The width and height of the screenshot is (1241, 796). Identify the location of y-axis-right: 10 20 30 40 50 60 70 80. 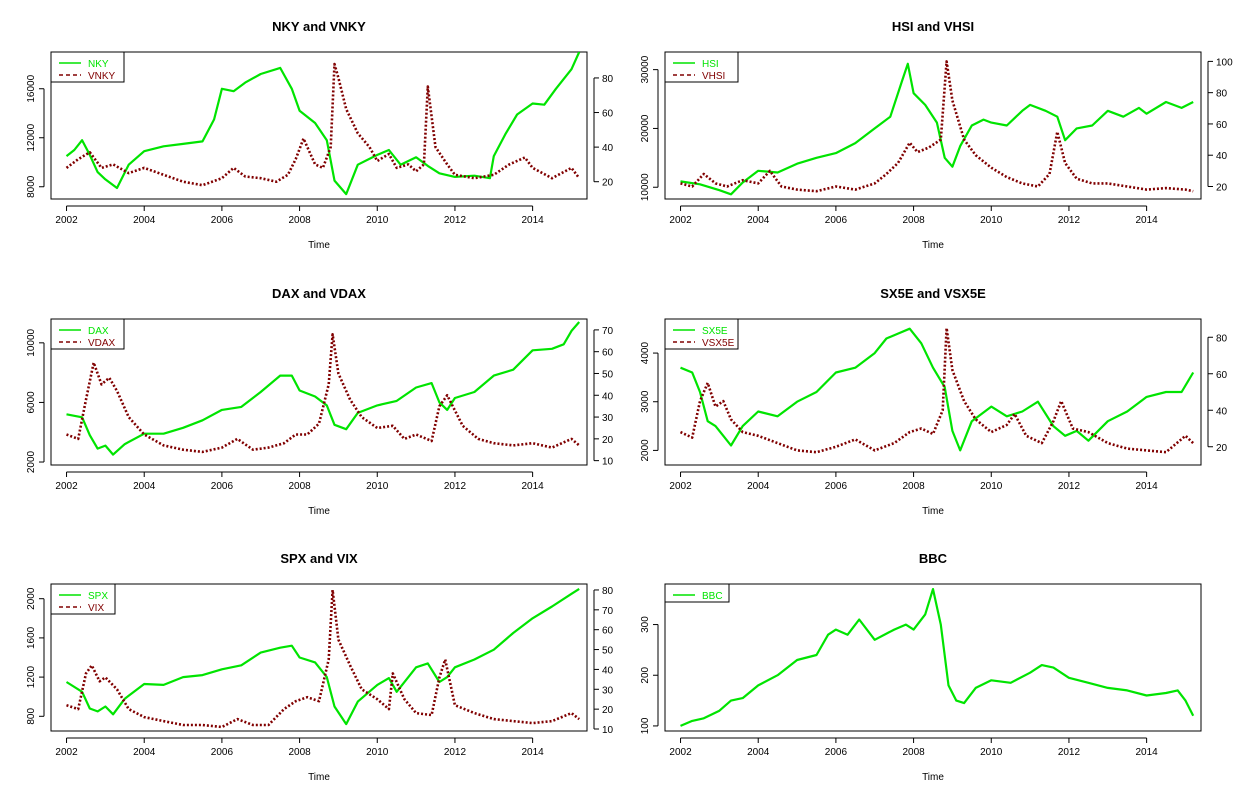
(603, 661).